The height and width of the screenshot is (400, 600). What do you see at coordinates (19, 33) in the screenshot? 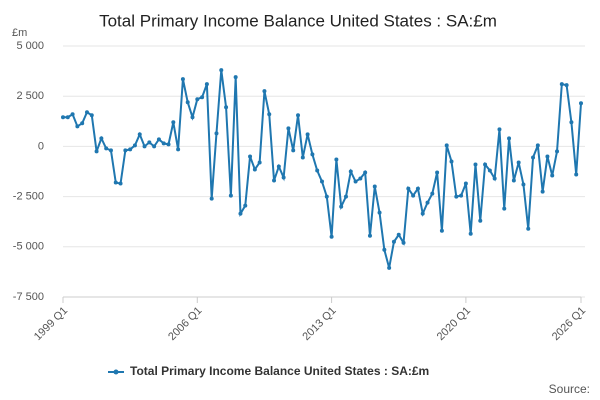
I see `y-unit: £m` at bounding box center [19, 33].